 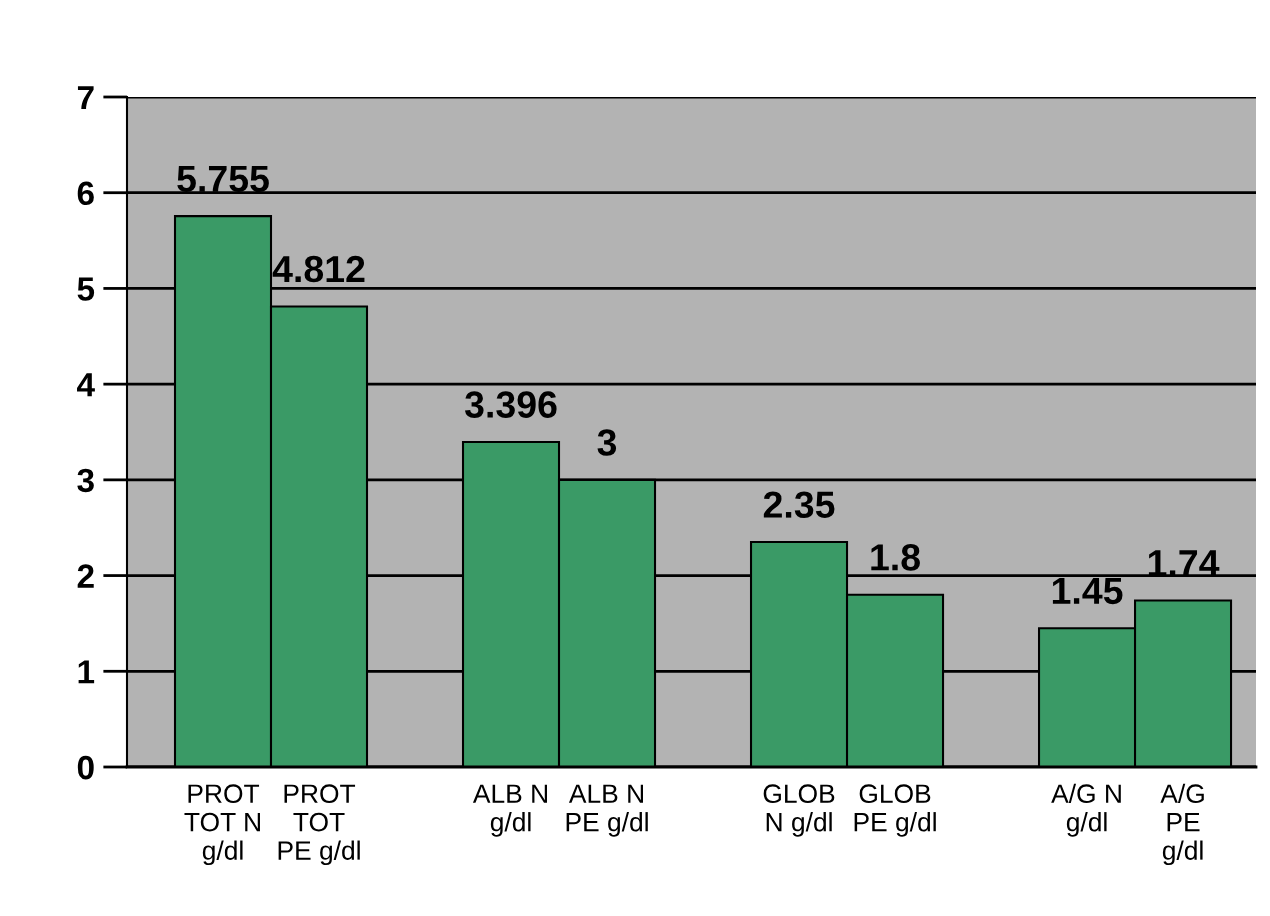 What do you see at coordinates (895, 810) in the screenshot?
I see `x-tick-label: GLOB PE g/dl` at bounding box center [895, 810].